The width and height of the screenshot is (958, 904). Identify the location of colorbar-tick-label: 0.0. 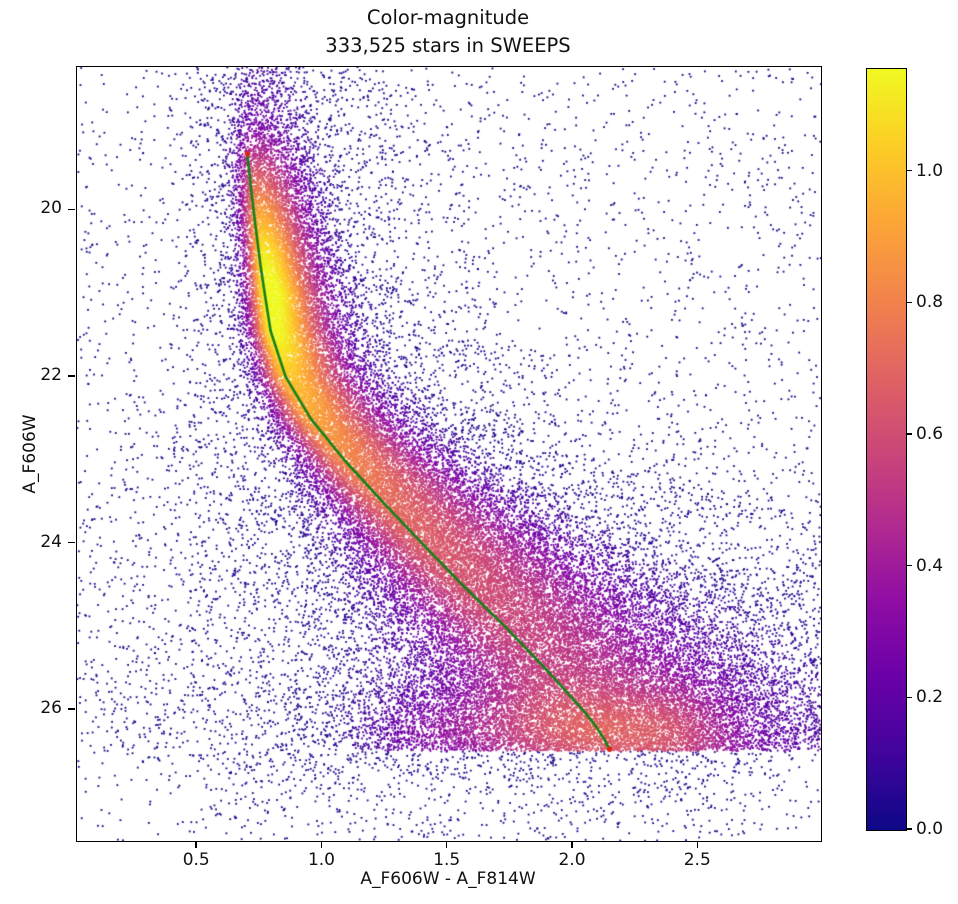
(930, 829).